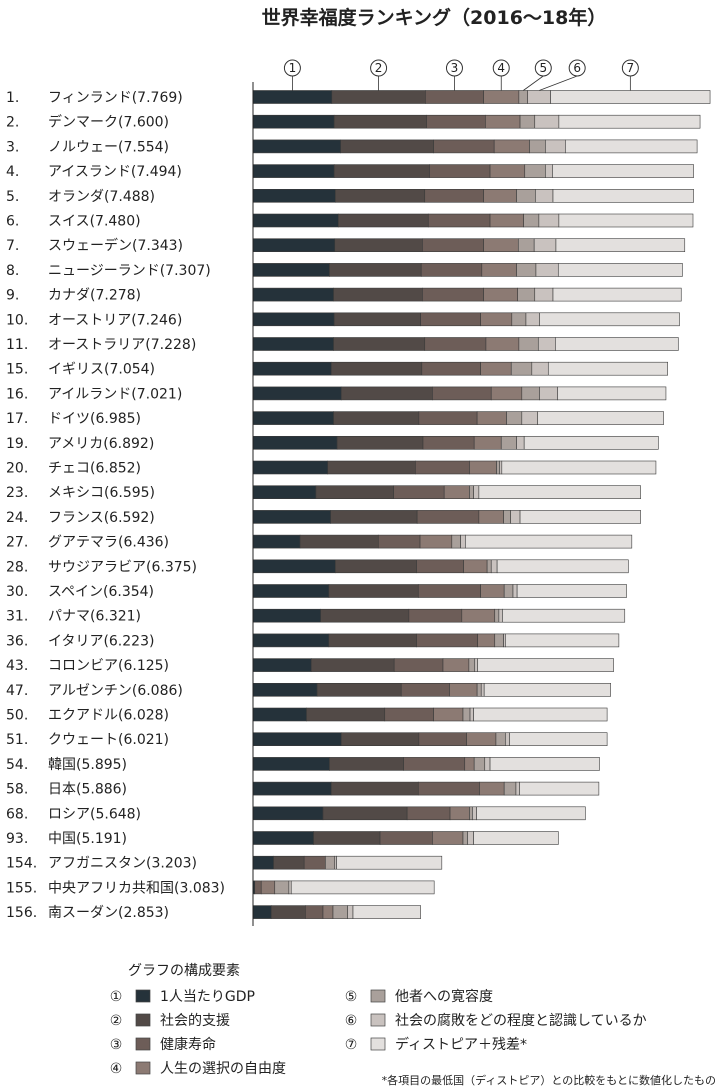 The width and height of the screenshot is (720, 1092). Describe the element at coordinates (116, 997) in the screenshot. I see `legend-marker: ①` at that location.